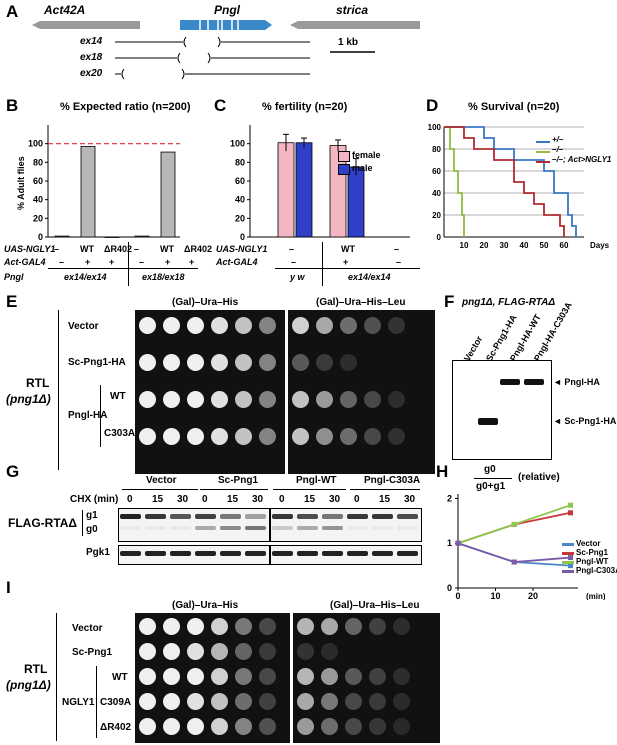 The width and height of the screenshot is (617, 745). What do you see at coordinates (205, 605) in the screenshot?
I see `col-head-i-1: (Gal)–Ura–His` at bounding box center [205, 605].